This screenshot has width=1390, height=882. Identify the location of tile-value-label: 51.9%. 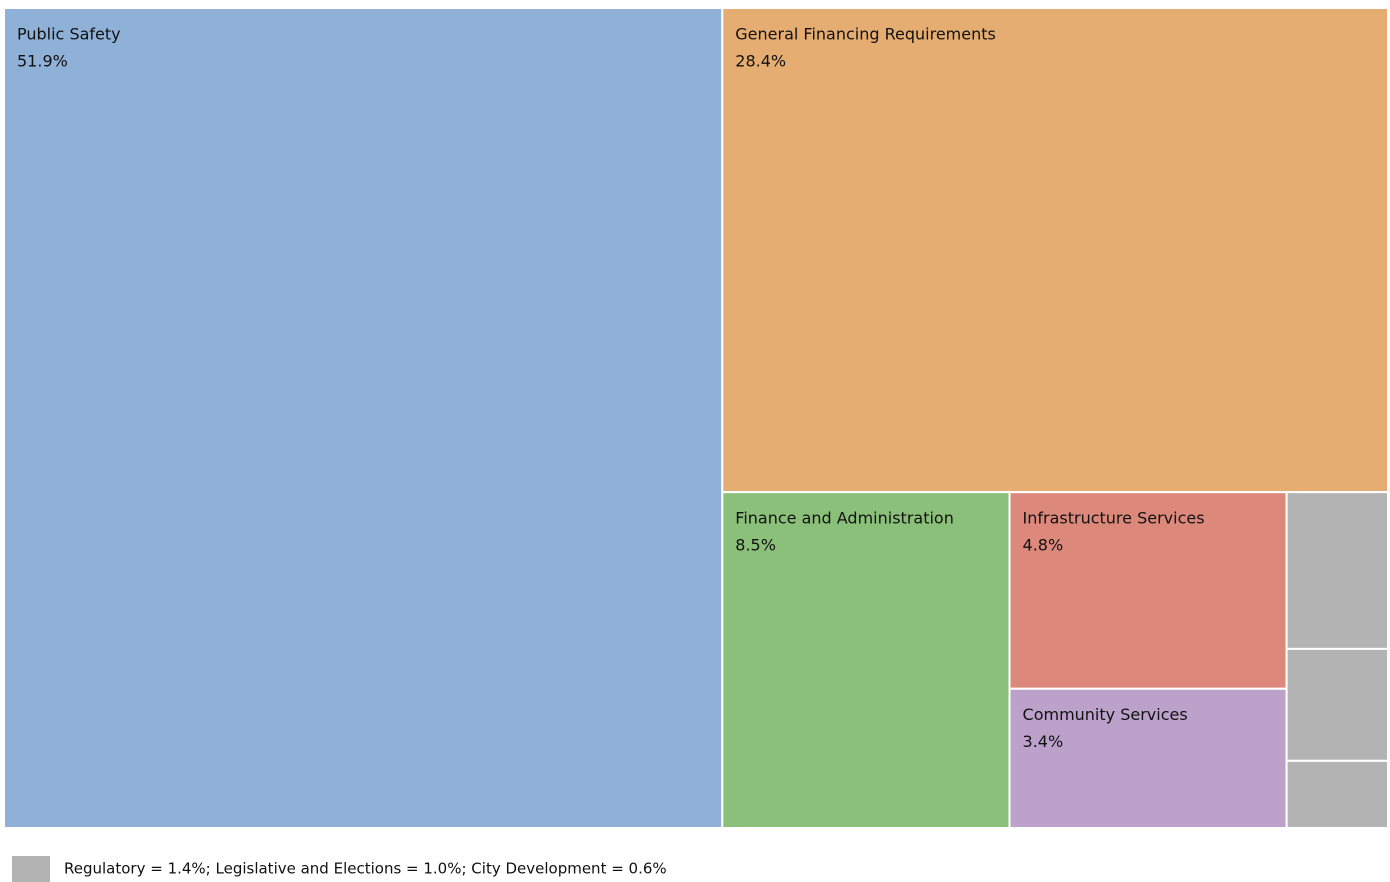
(42, 61).